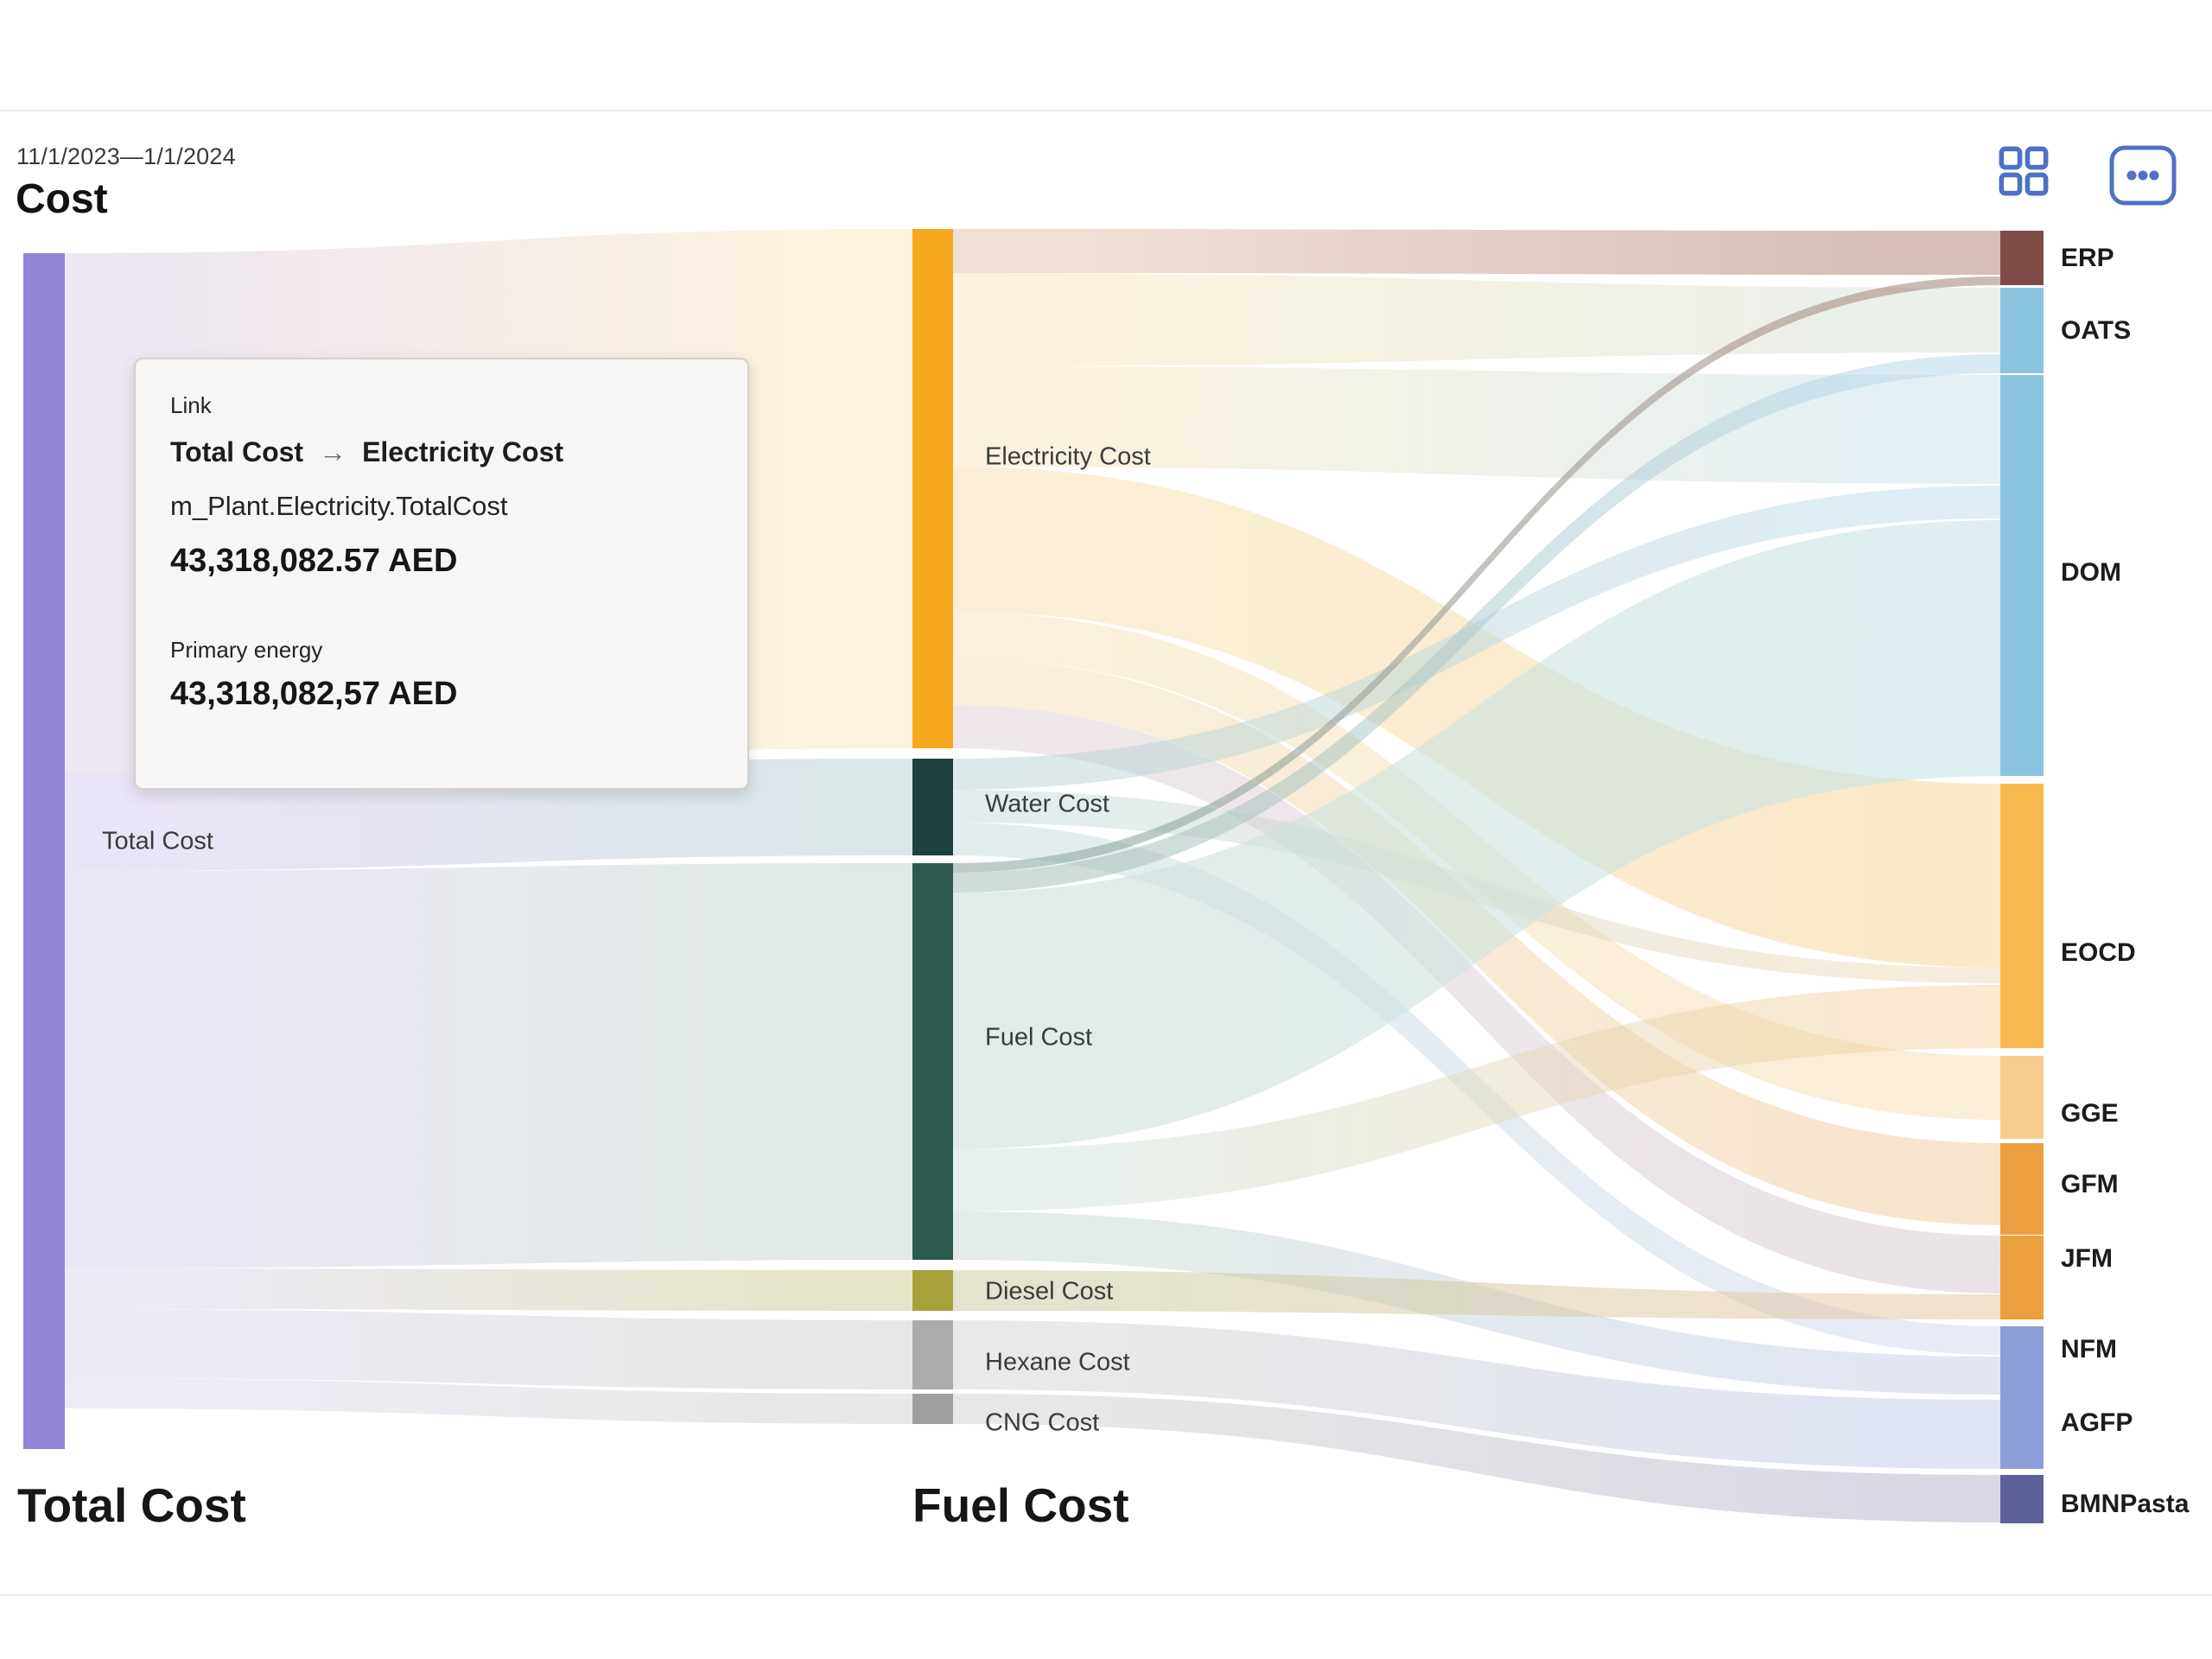 This screenshot has width=2212, height=1659. I want to click on link-cng-bmnpasta, so click(1476, 1458).